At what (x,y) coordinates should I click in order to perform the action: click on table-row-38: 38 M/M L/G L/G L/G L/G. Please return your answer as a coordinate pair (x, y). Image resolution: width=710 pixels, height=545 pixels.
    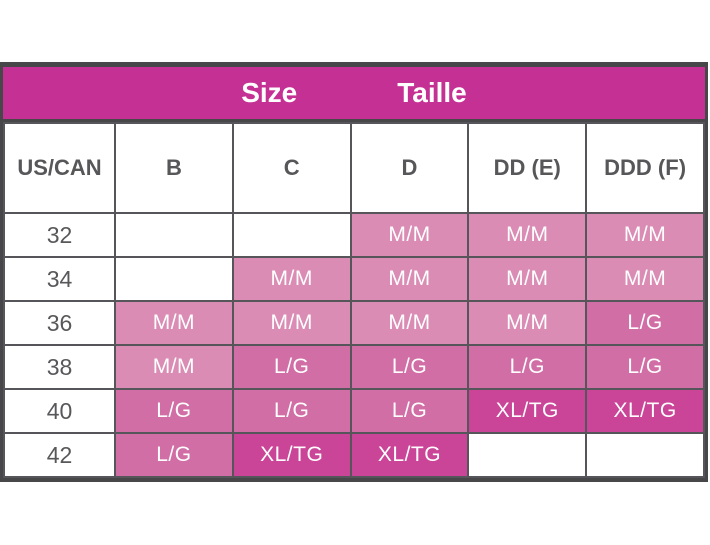
    Looking at the image, I should click on (354, 367).